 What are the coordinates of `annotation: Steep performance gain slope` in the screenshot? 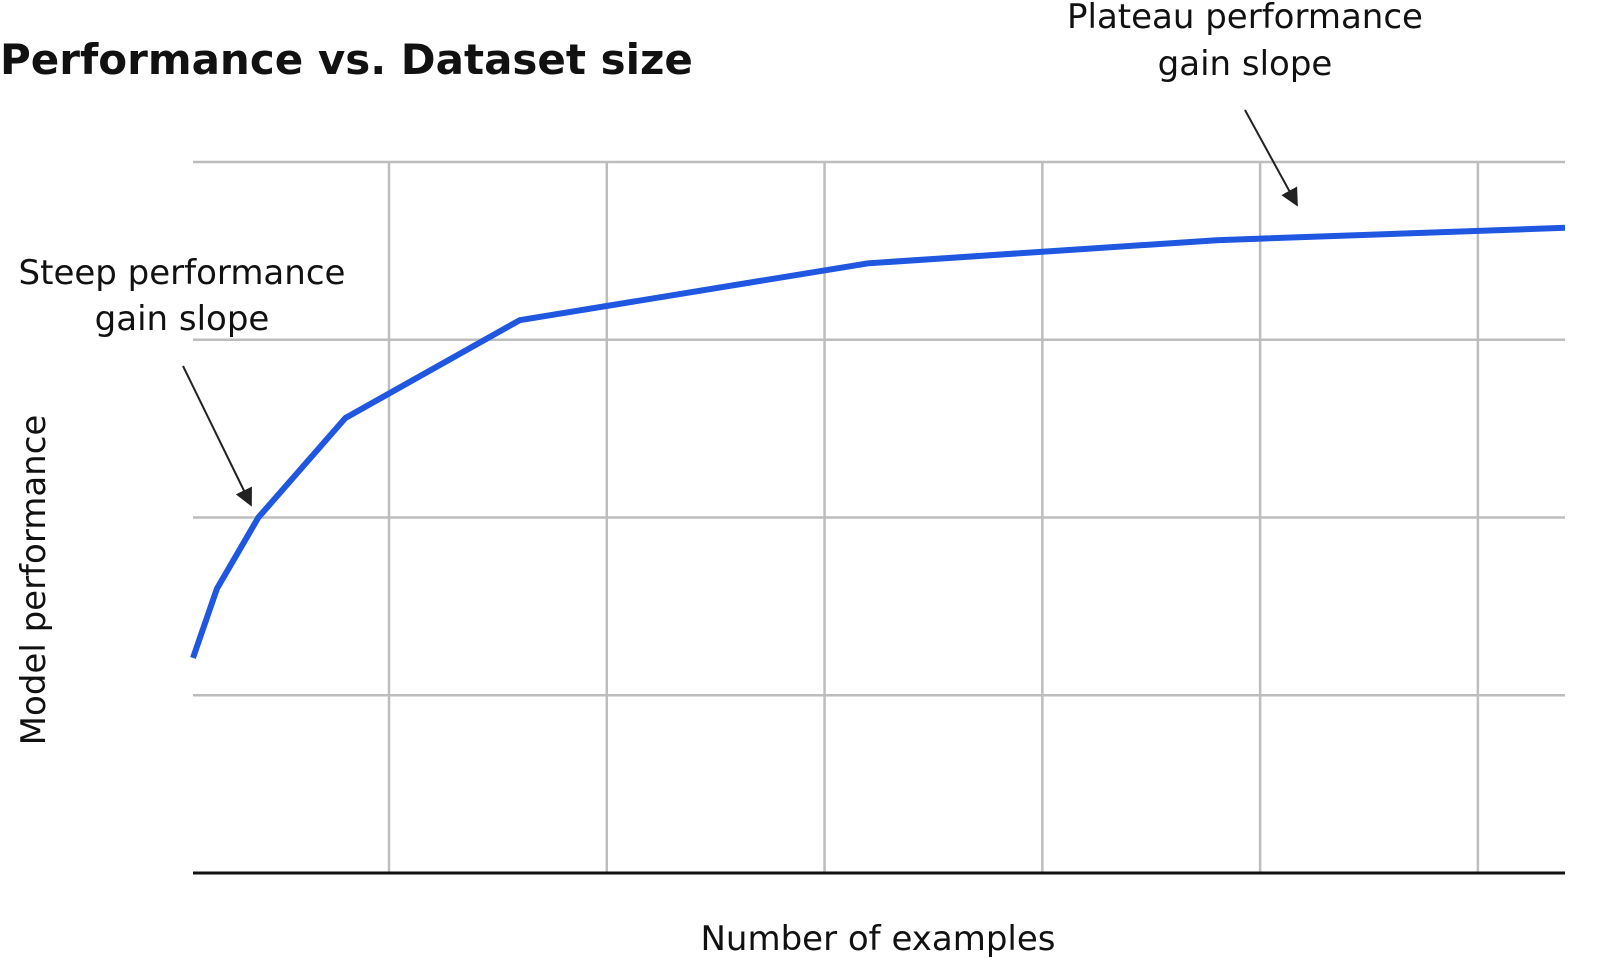 It's located at (182, 380).